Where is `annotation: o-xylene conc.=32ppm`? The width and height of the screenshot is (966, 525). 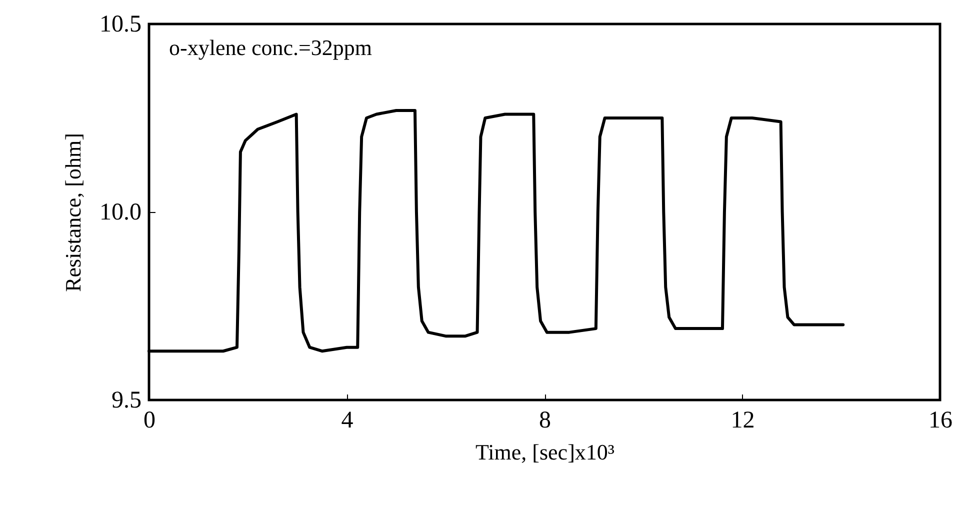 annotation: o-xylene conc.=32ppm is located at coordinates (270, 47).